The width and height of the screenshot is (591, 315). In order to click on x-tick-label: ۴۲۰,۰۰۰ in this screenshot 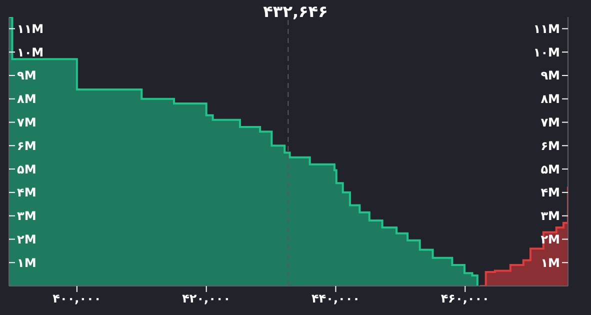, I will do `click(206, 299)`.